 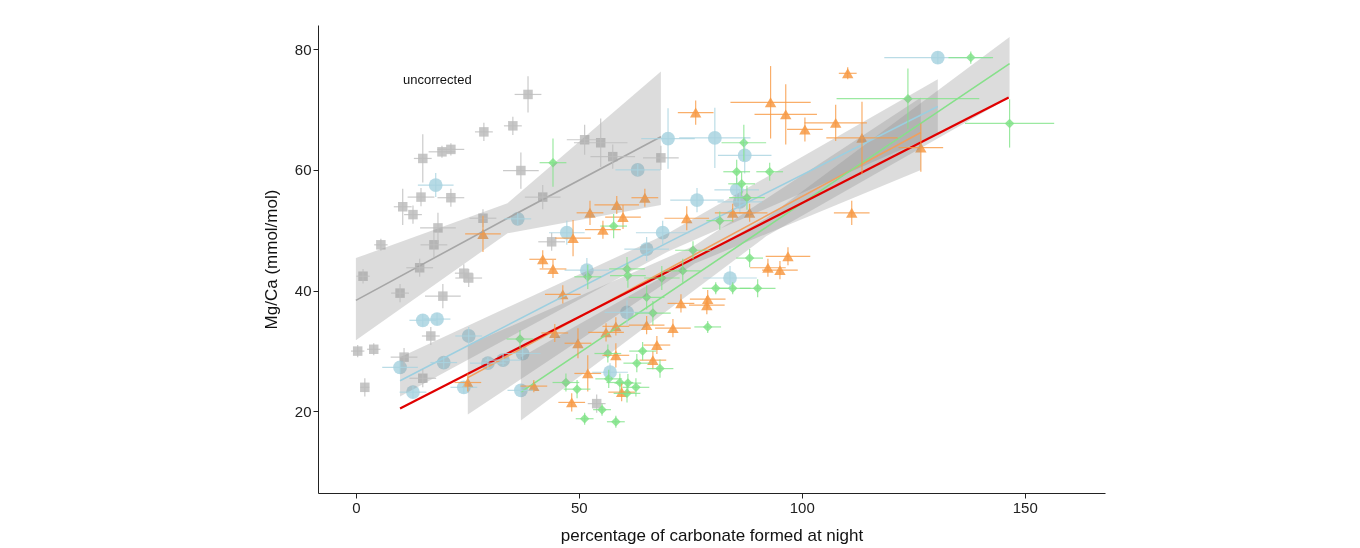 What do you see at coordinates (712, 535) in the screenshot?
I see `x-axis-title: percentage of carbonate formed at night` at bounding box center [712, 535].